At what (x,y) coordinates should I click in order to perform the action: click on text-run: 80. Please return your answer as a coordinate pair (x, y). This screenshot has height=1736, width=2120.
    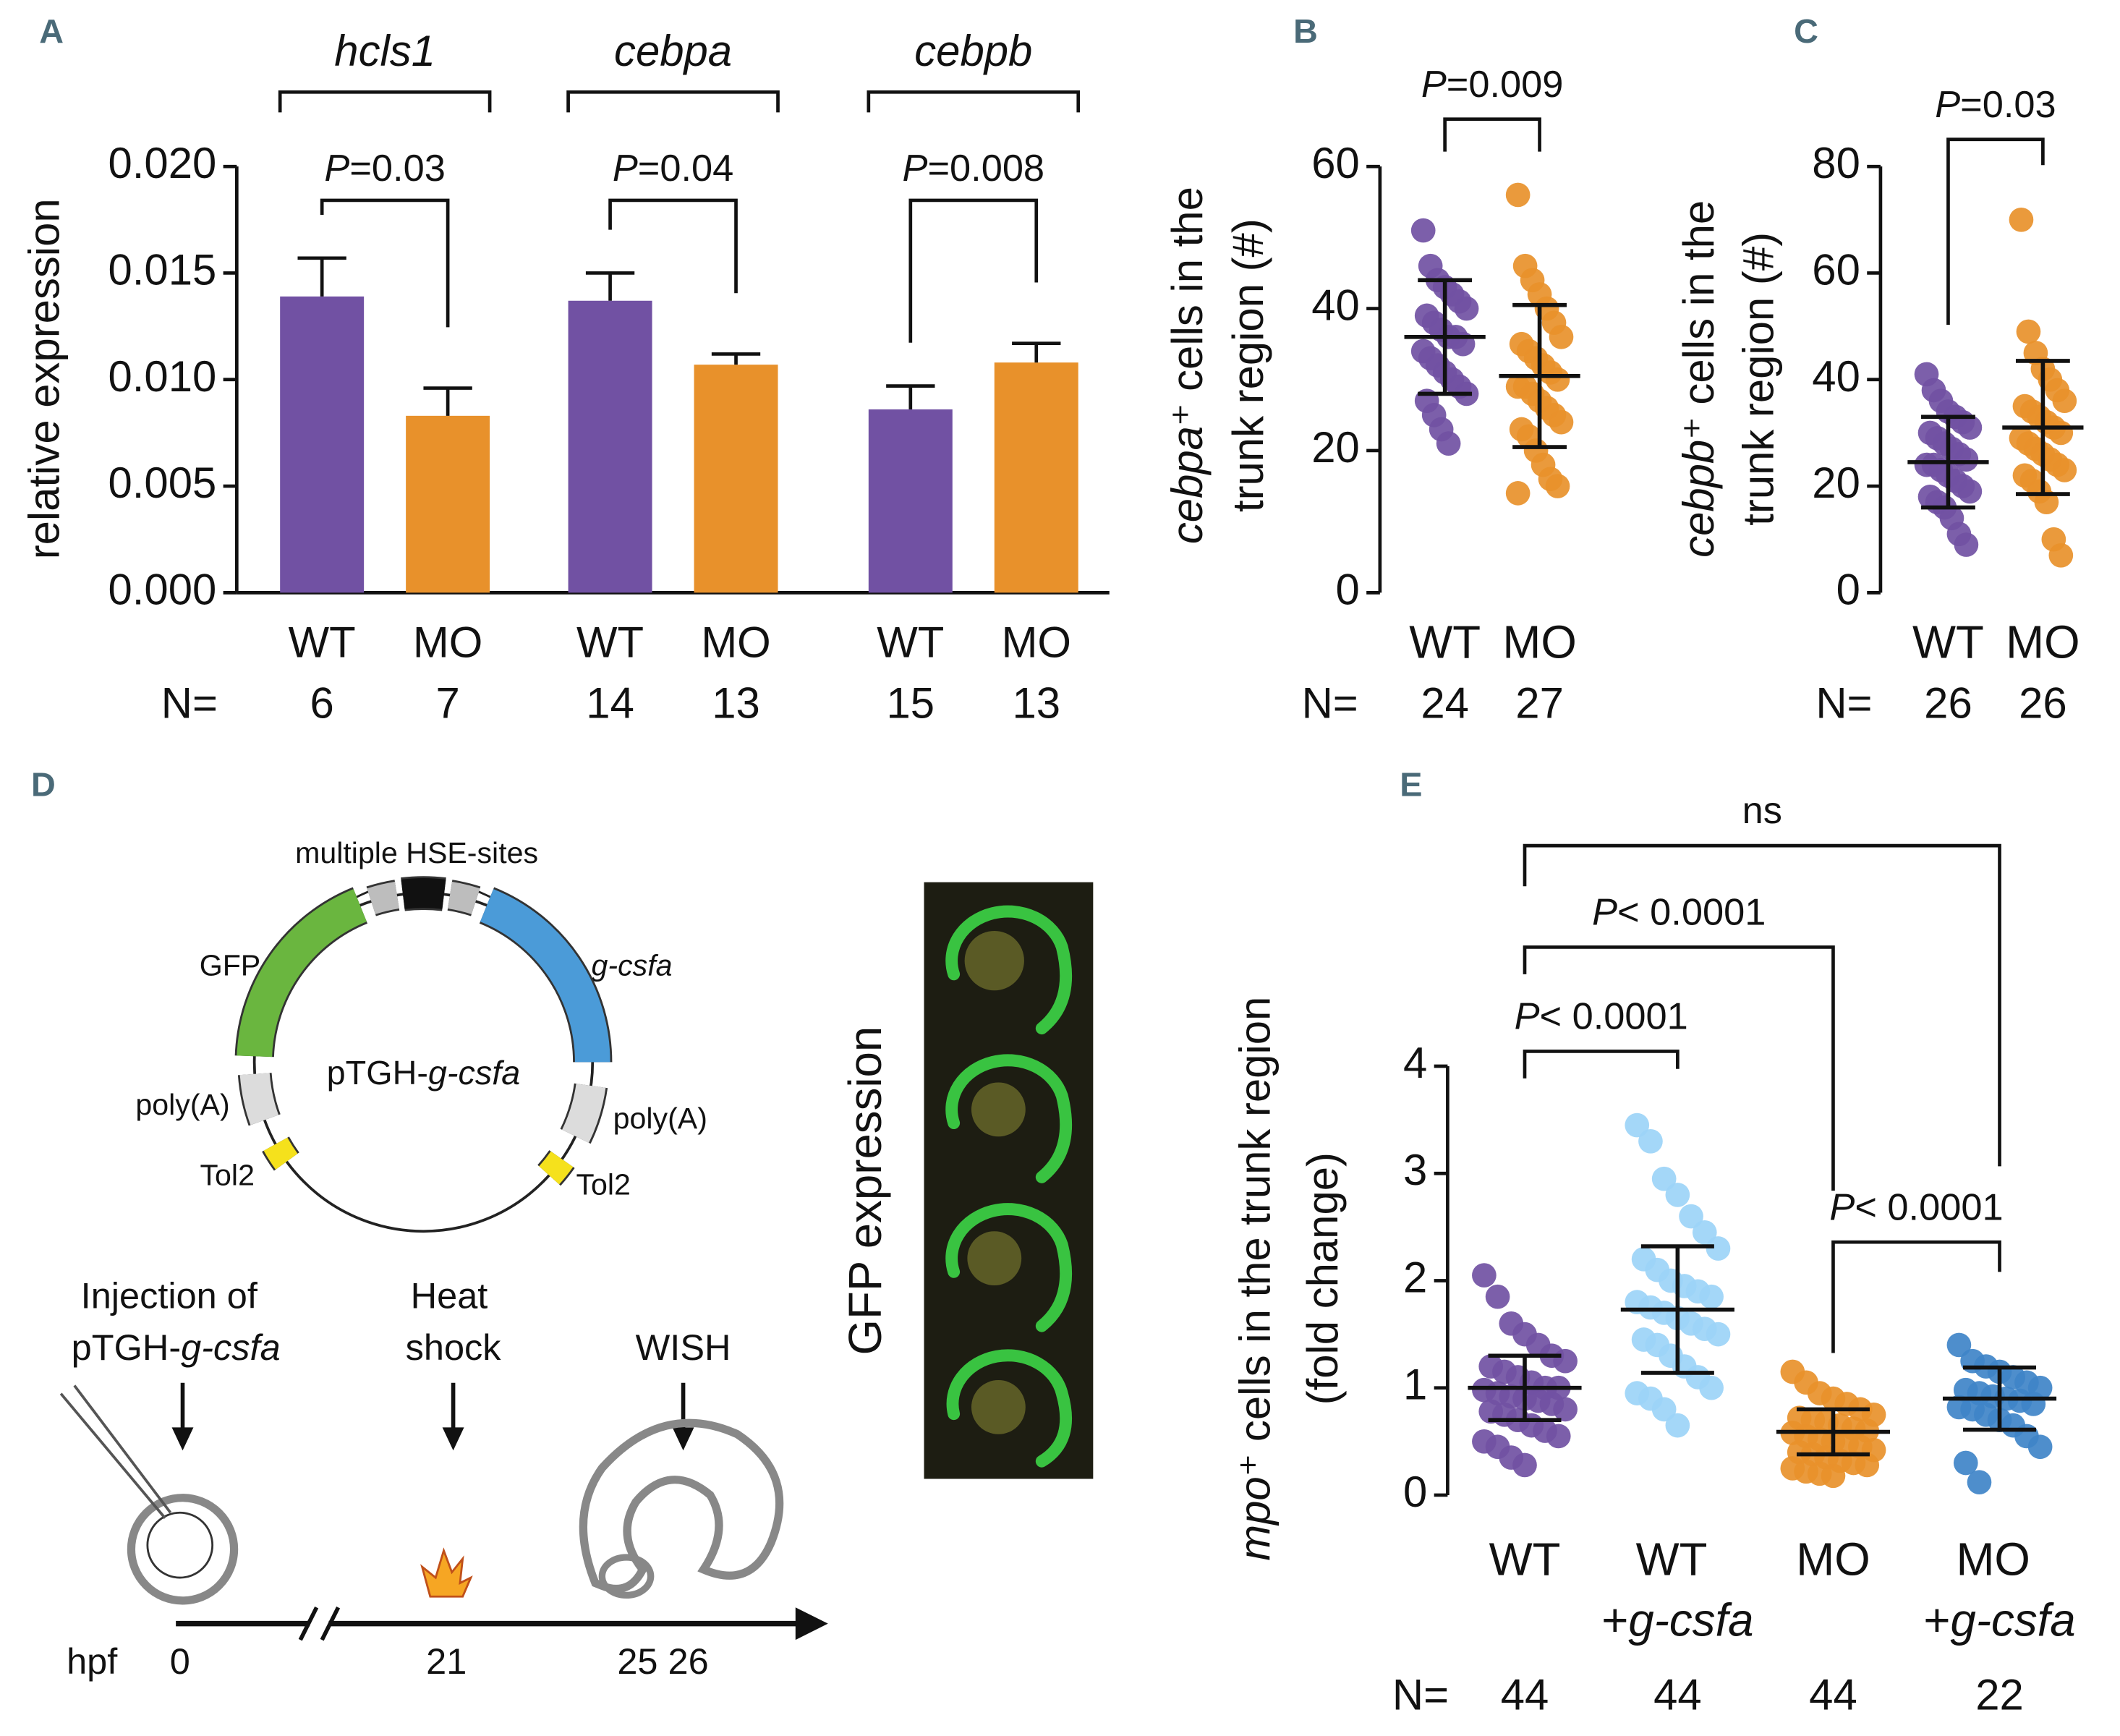
    Looking at the image, I should click on (1836, 163).